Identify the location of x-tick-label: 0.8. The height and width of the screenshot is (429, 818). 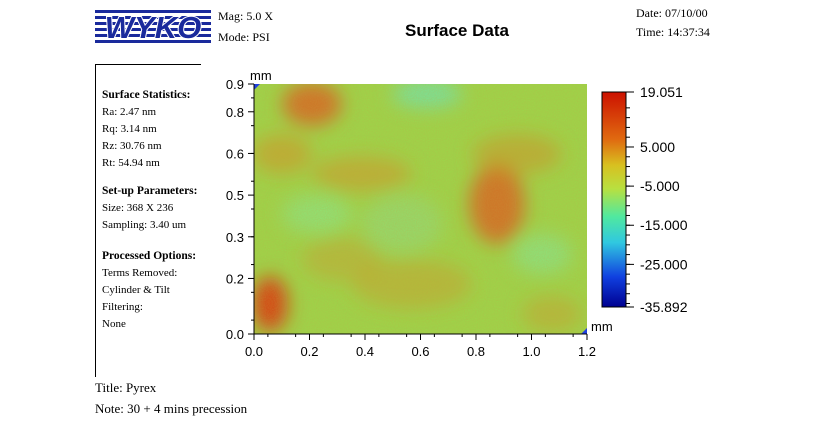
(476, 351).